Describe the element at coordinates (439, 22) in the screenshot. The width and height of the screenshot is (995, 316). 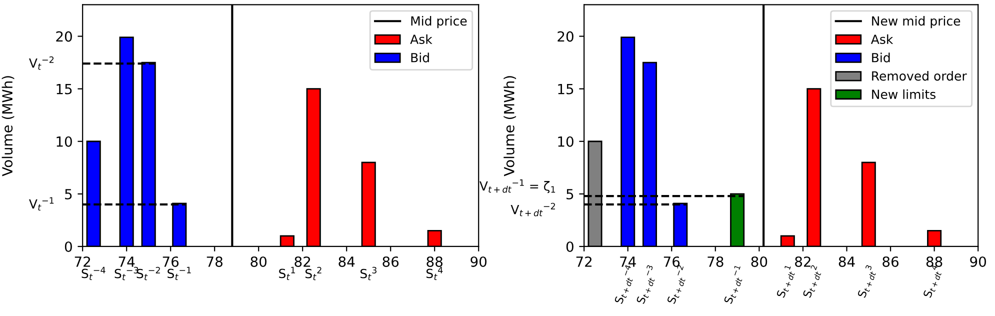
I see `legend-label: Mid price` at that location.